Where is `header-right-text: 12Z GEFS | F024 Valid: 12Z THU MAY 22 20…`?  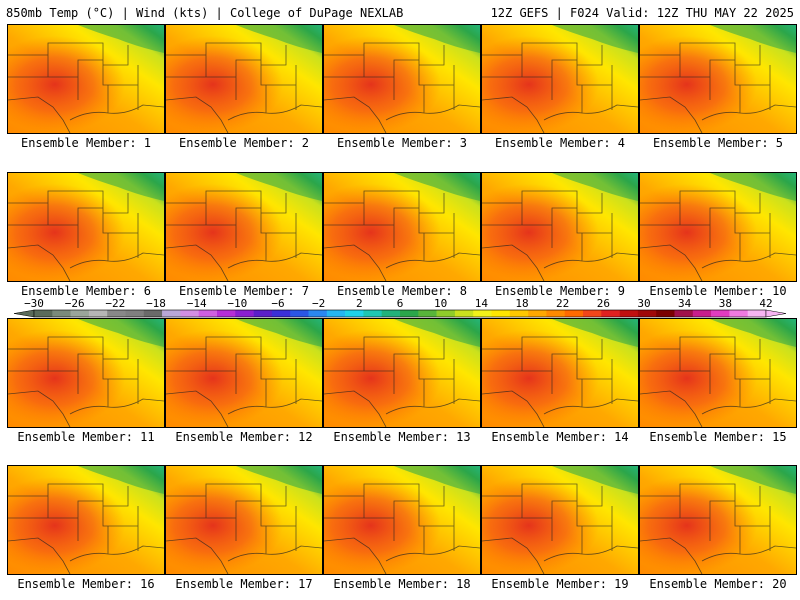 header-right-text: 12Z GEFS | F024 Valid: 12Z THU MAY 22 20… is located at coordinates (642, 13).